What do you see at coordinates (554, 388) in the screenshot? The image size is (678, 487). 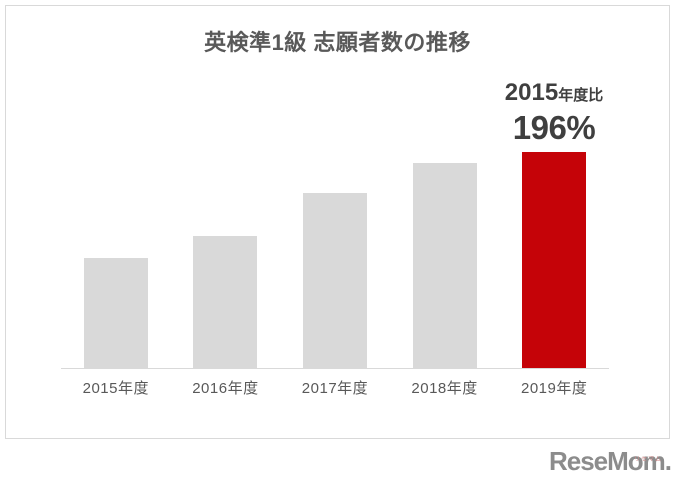 I see `x-tick-label-4: 2019年度` at bounding box center [554, 388].